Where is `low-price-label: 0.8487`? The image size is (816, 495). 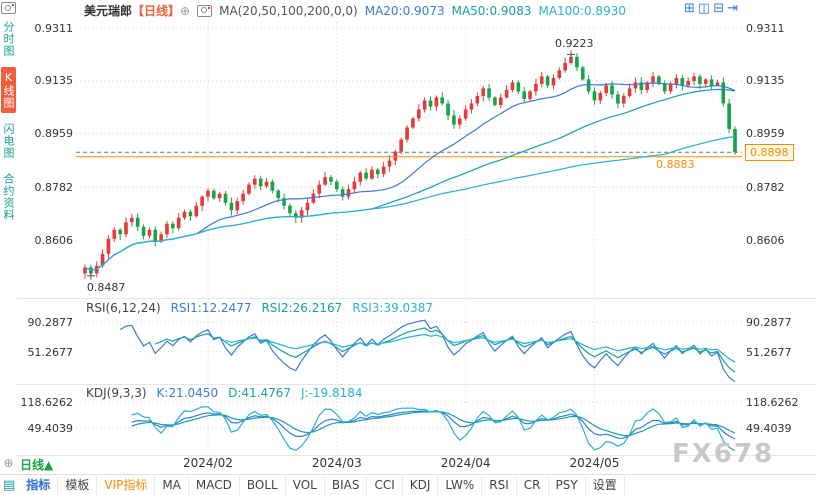 low-price-label: 0.8487 is located at coordinates (106, 287).